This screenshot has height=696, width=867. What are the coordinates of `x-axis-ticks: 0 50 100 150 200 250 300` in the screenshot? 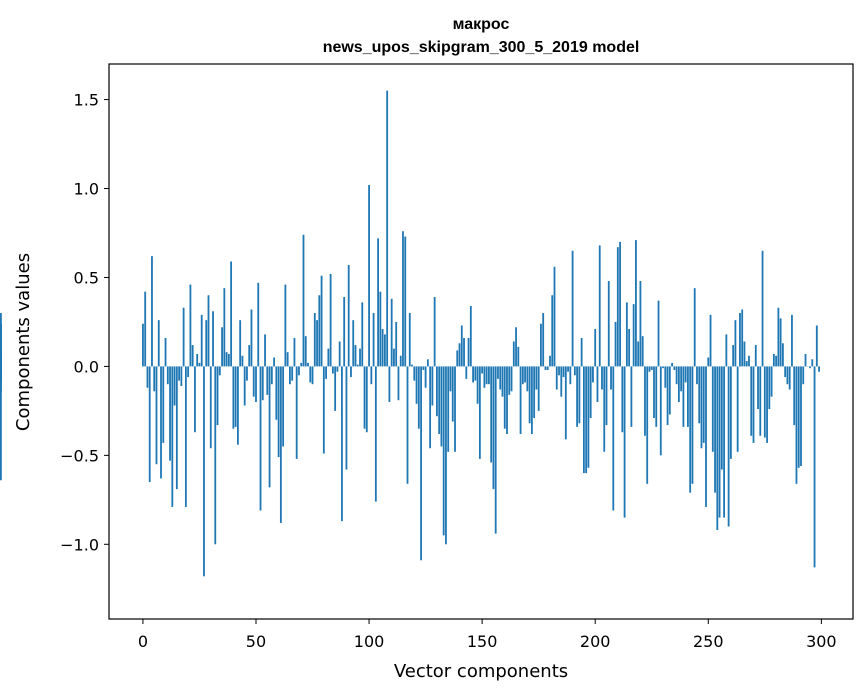 It's located at (487, 635).